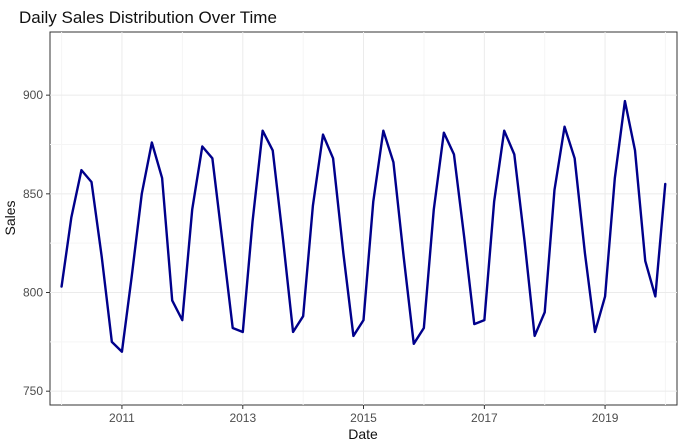 The width and height of the screenshot is (680, 444). Describe the element at coordinates (363, 418) in the screenshot. I see `x-tick-label-2015: 2015` at that location.